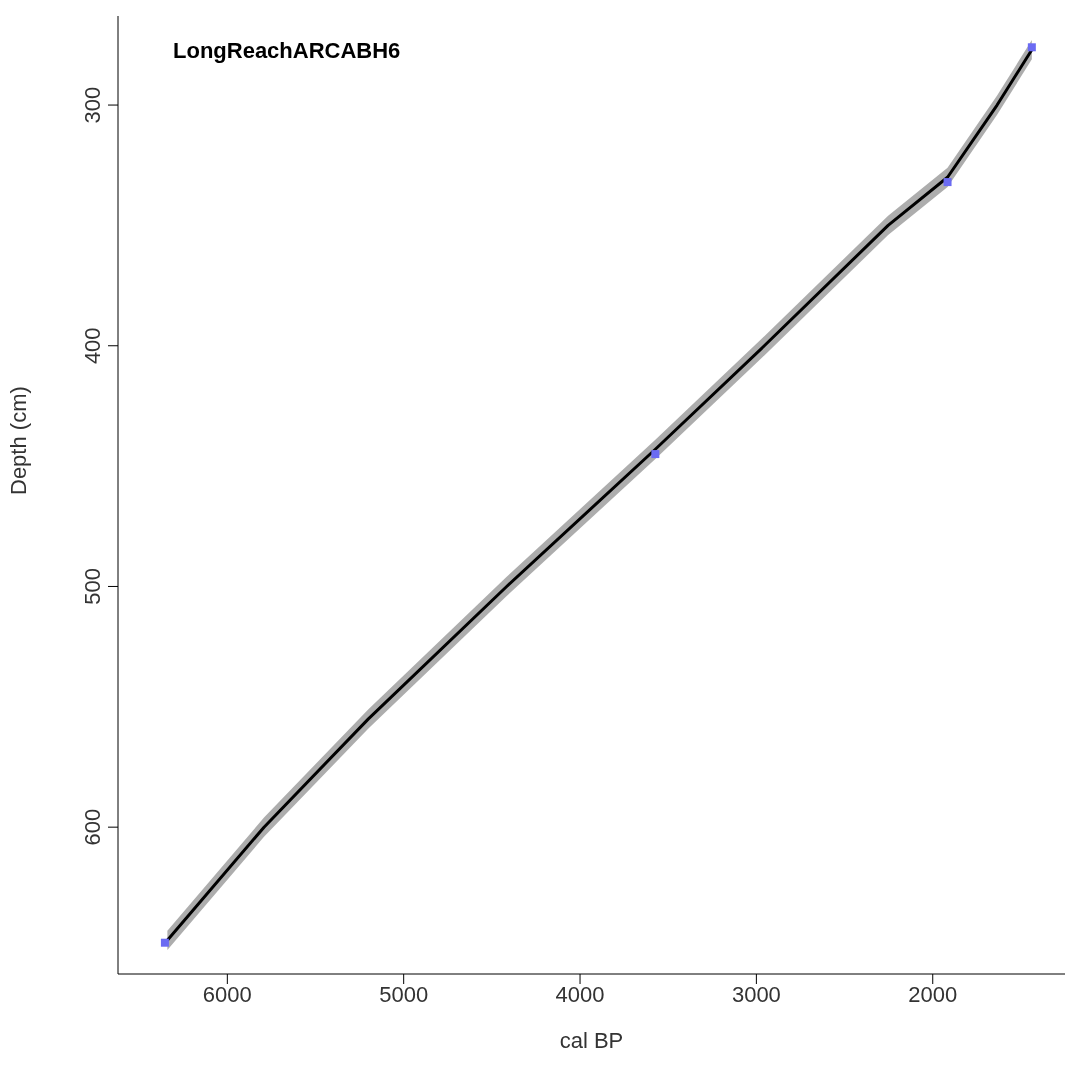  What do you see at coordinates (933, 994) in the screenshot?
I see `x-tick-label: 2000` at bounding box center [933, 994].